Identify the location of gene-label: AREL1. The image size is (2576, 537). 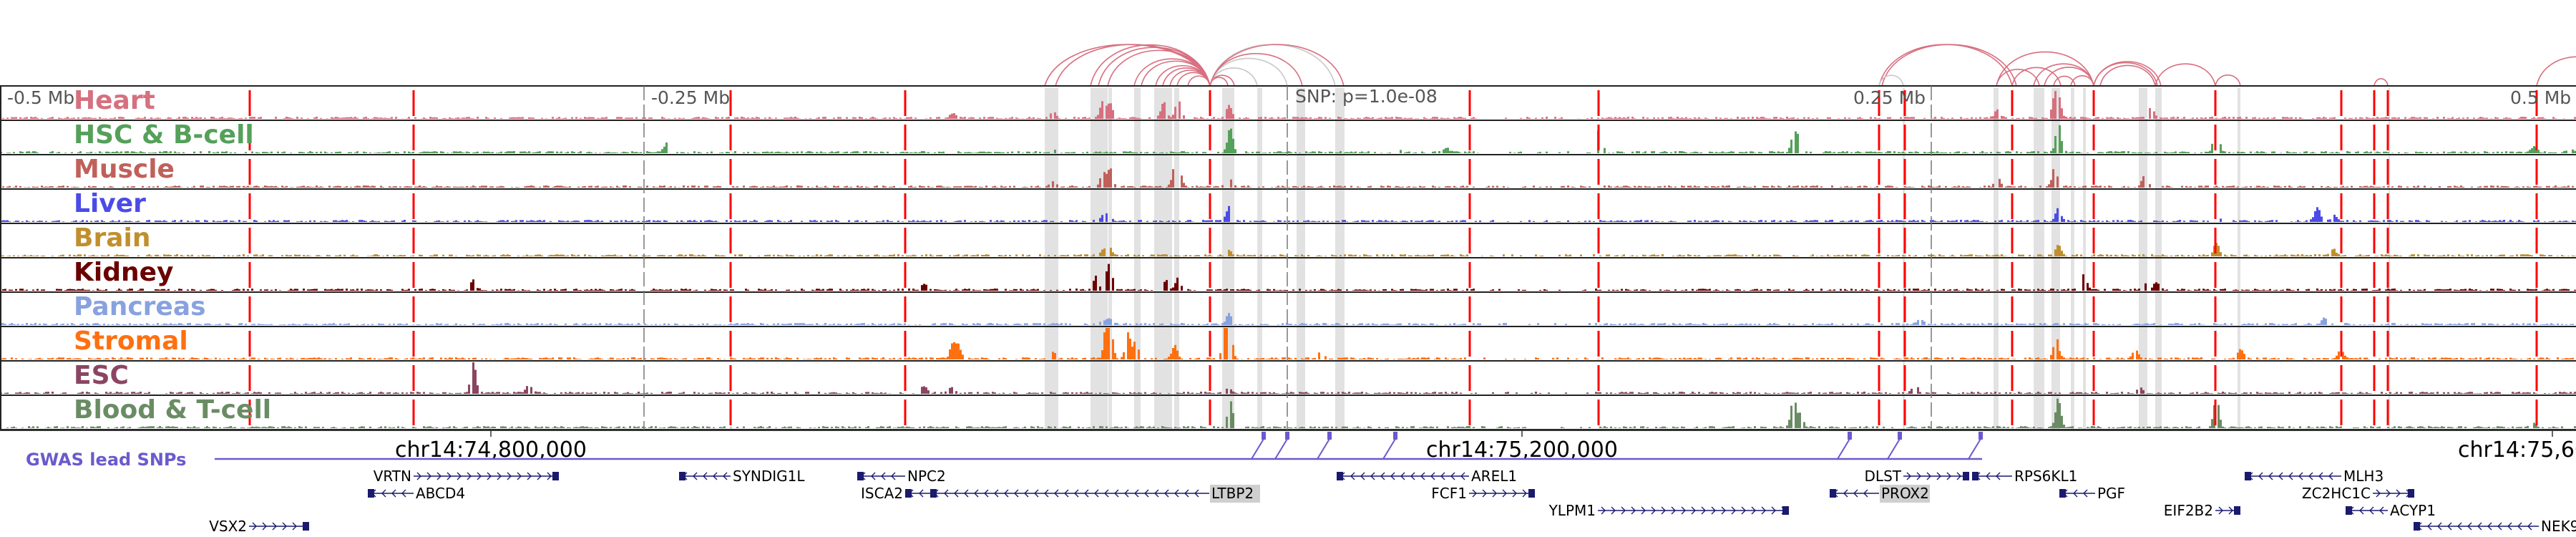
(1494, 476).